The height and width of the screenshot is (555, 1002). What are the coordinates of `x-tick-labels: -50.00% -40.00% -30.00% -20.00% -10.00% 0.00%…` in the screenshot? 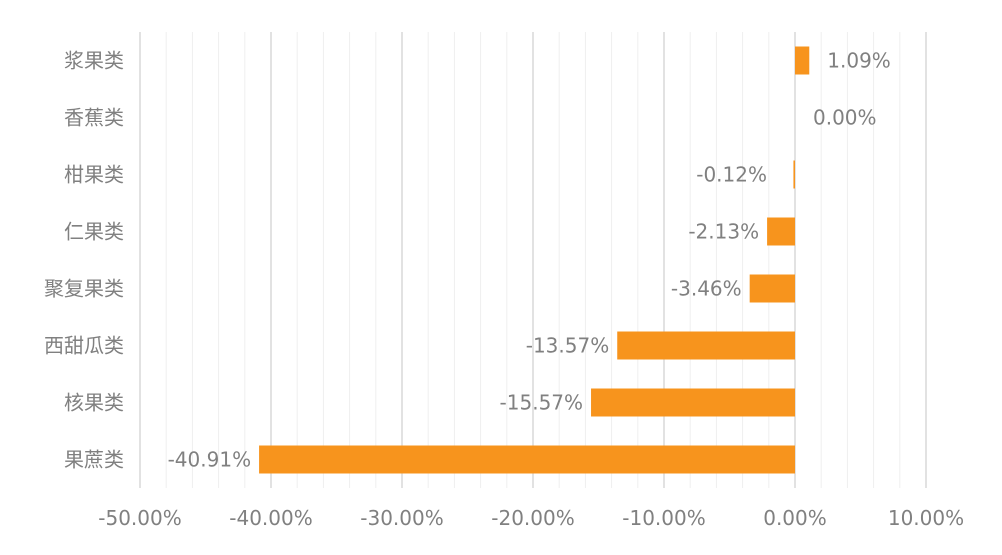 It's located at (531, 518).